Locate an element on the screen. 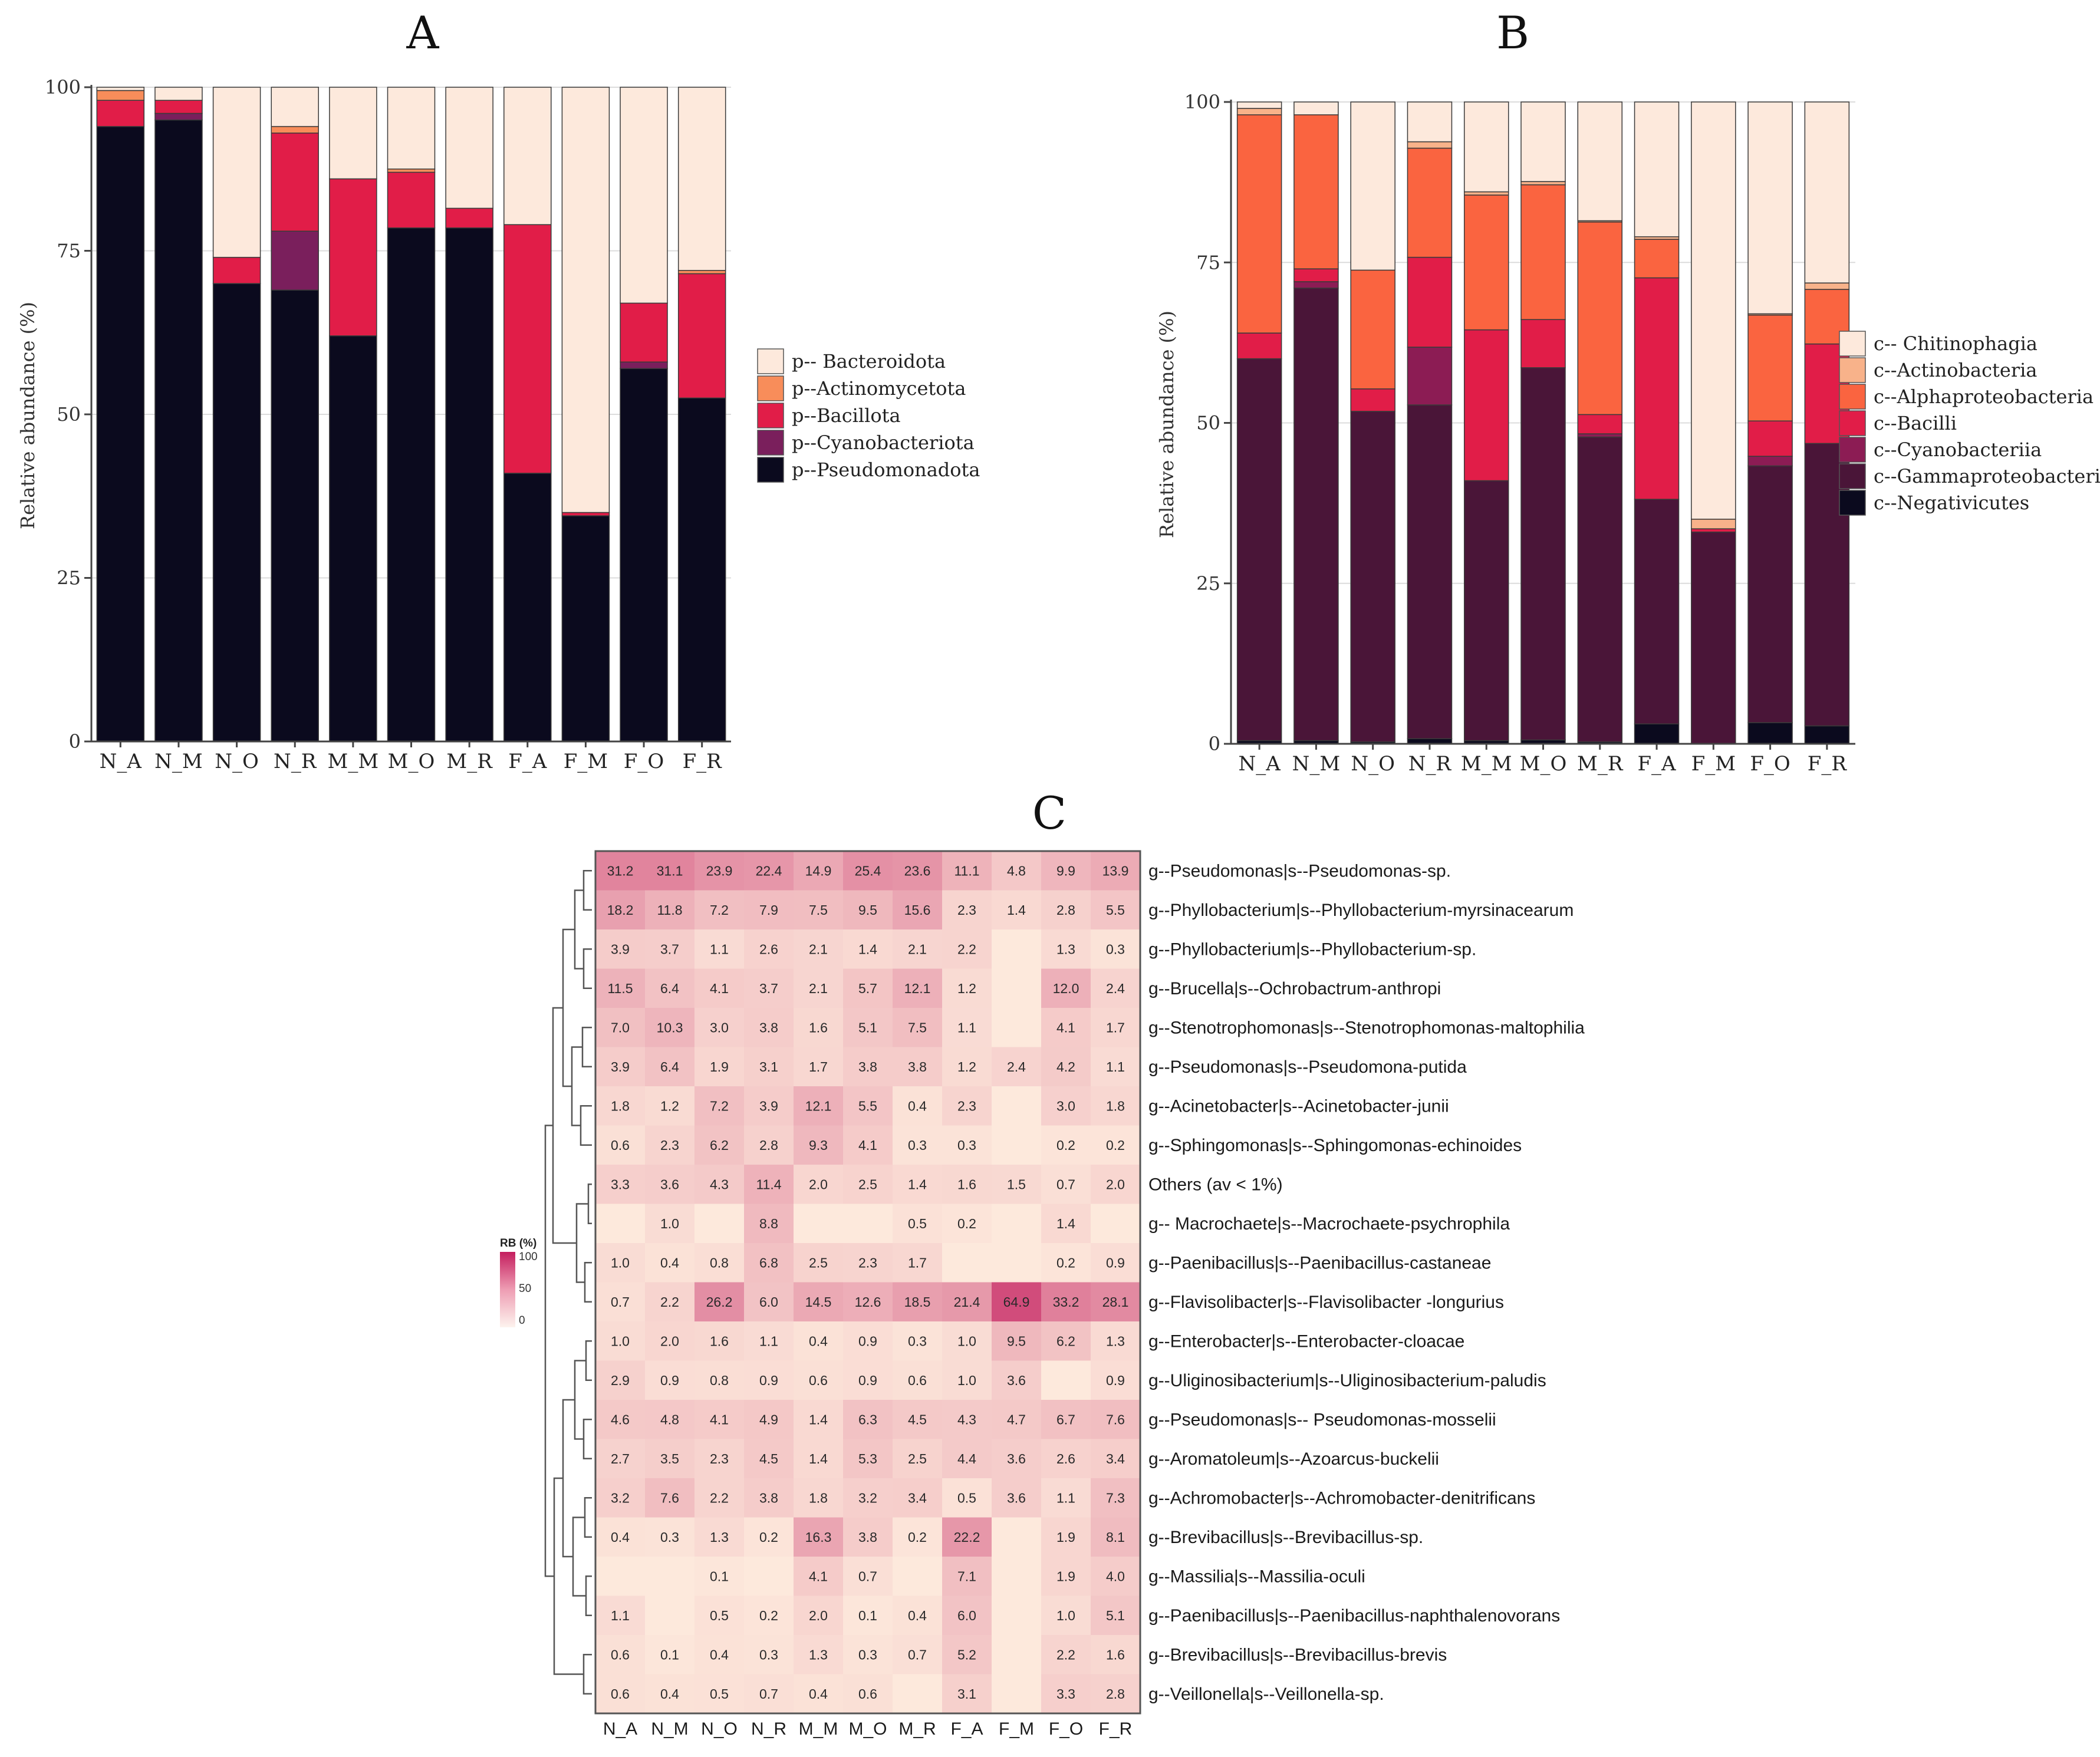  heat-cell-r15-n-a is located at coordinates (620, 1459).